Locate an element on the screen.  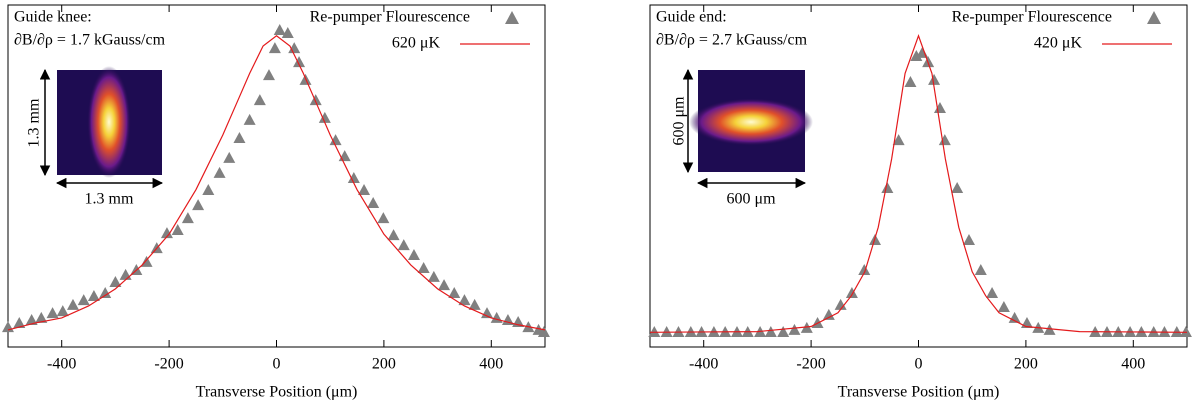
legend-label: 620 μK is located at coordinates (416, 43).